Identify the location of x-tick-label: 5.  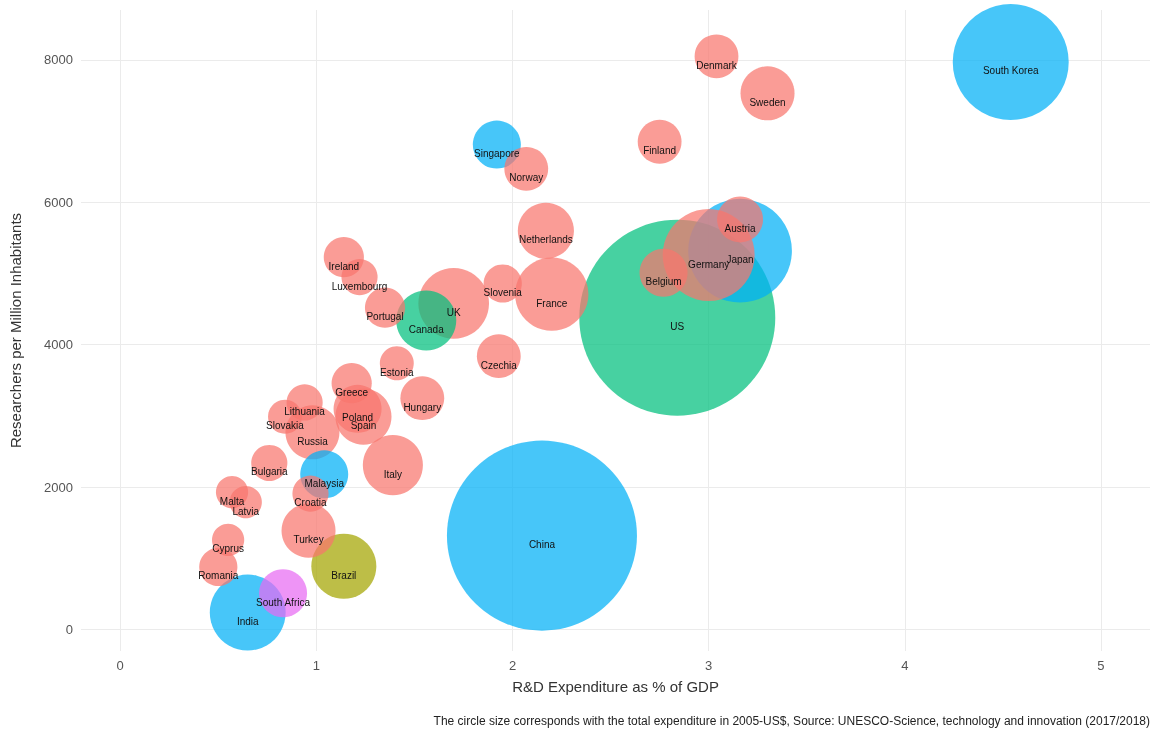
(1101, 665).